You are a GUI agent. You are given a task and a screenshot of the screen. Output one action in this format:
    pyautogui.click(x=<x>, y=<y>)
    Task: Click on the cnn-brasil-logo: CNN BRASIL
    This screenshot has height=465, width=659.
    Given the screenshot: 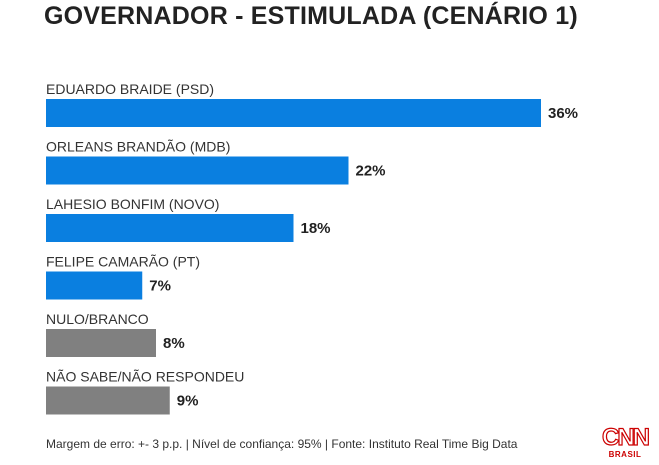 What is the action you would take?
    pyautogui.click(x=625, y=441)
    